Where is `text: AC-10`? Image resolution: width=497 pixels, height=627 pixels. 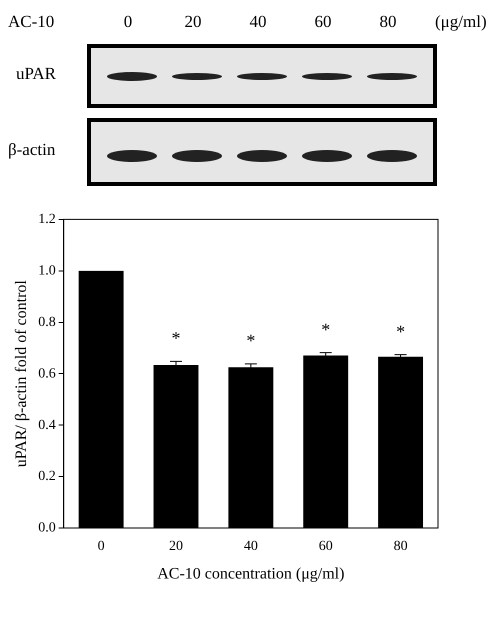
text: AC-10 is located at coordinates (31, 22).